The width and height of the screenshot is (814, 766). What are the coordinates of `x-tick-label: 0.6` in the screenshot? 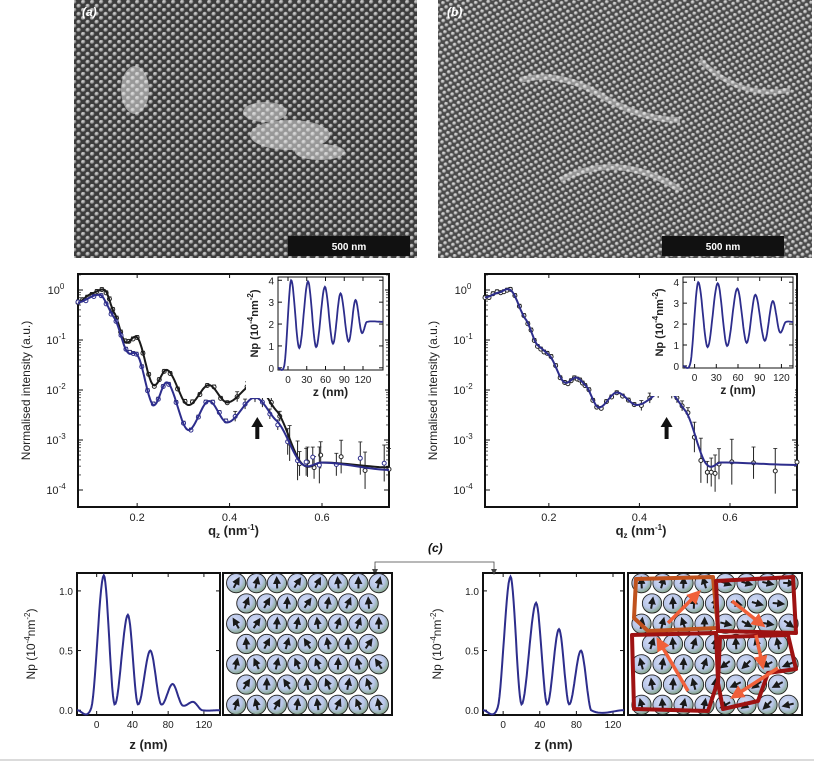 It's located at (321, 518).